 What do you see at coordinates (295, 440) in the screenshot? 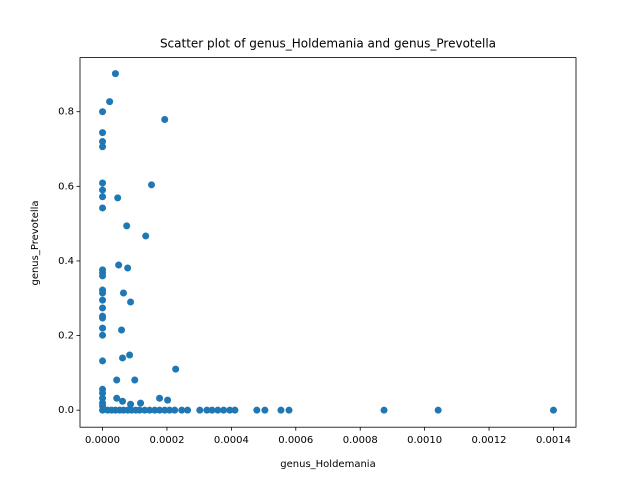
I see `x-tick-label: 0.0006` at bounding box center [295, 440].